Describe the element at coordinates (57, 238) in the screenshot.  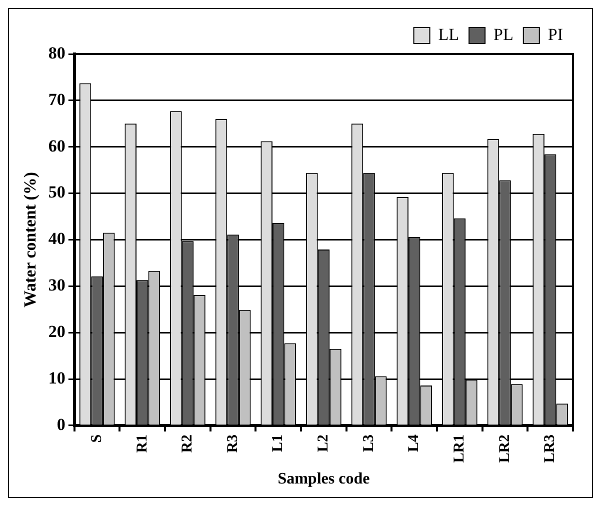
I see `y-tick-label: 40` at that location.